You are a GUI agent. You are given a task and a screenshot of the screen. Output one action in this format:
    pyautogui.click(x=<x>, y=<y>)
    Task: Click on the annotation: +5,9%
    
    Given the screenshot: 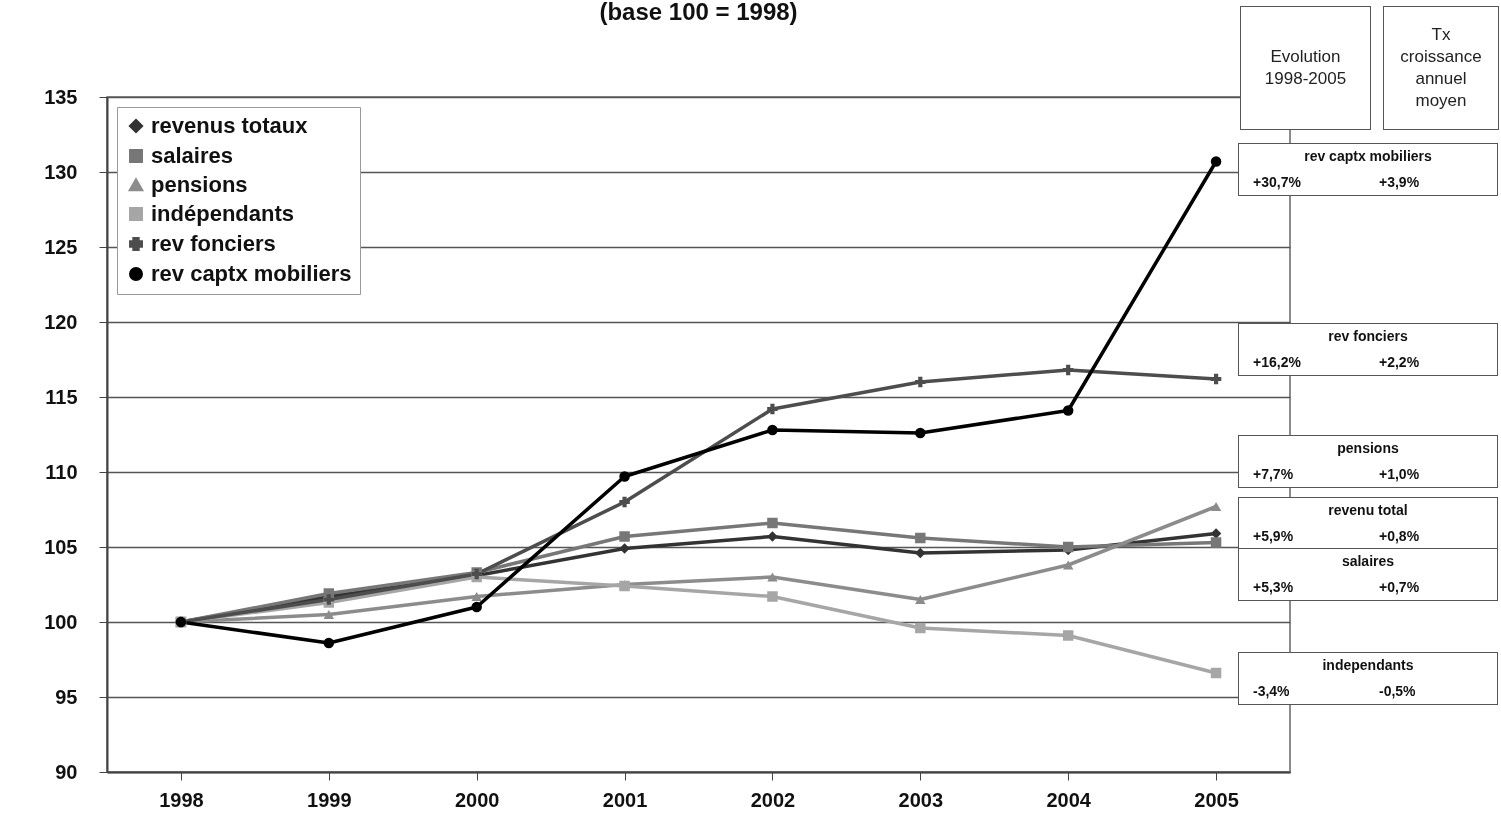 What is the action you would take?
    pyautogui.click(x=1273, y=536)
    